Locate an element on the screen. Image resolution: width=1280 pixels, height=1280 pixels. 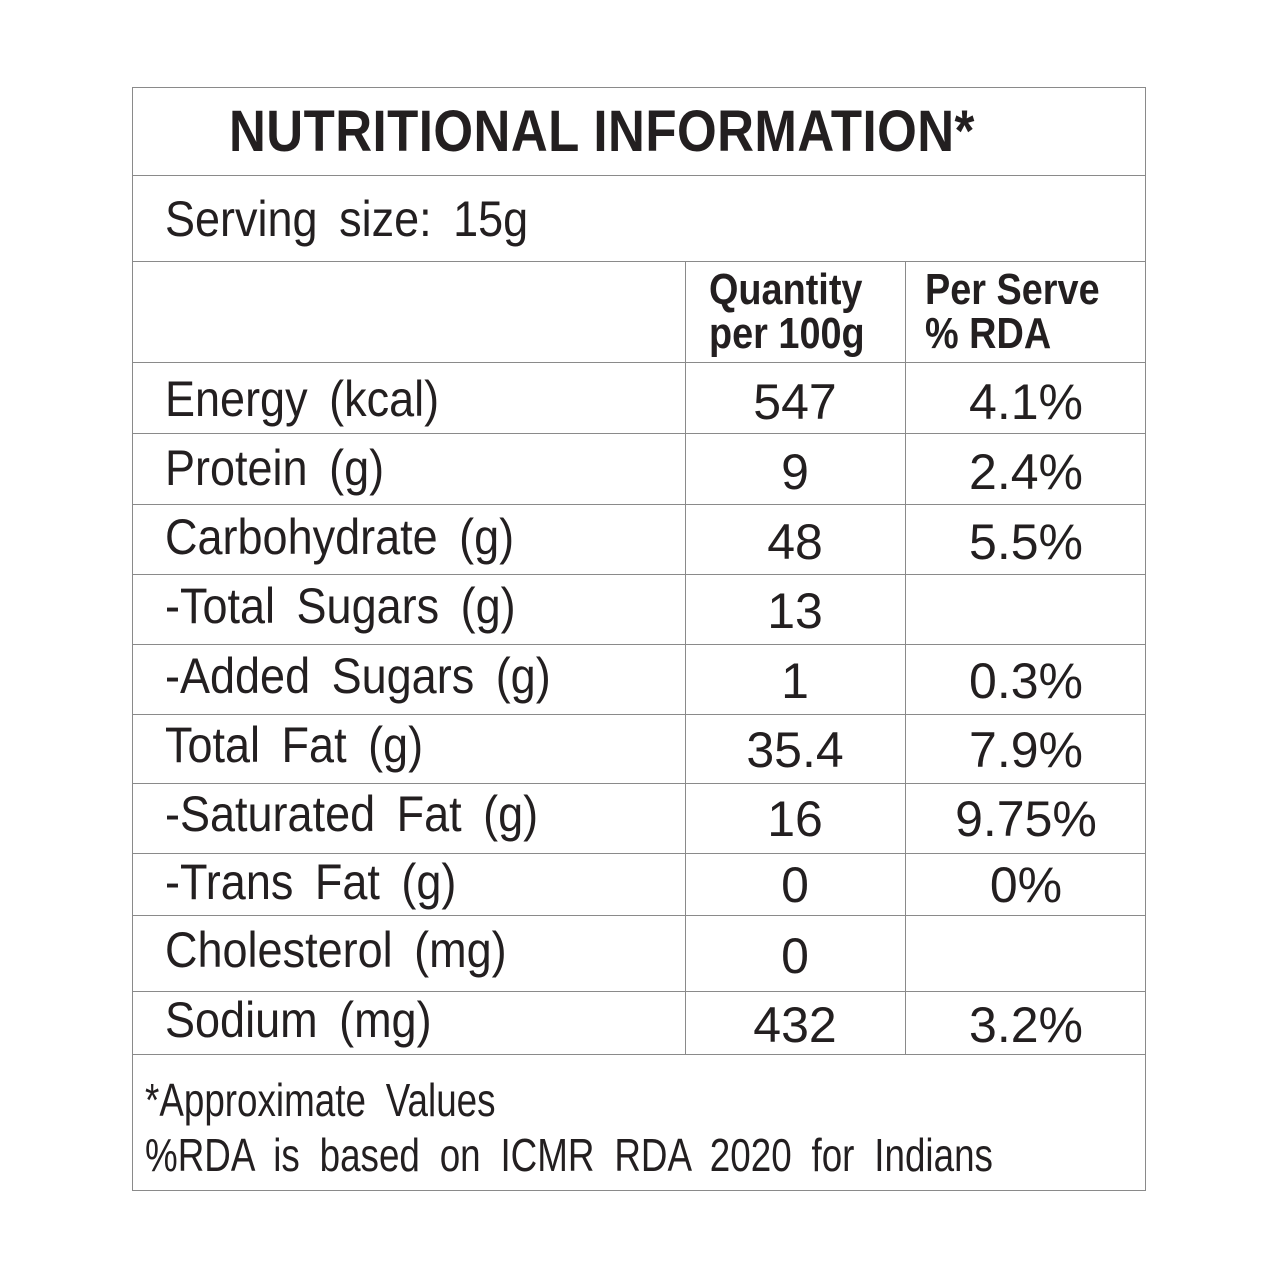
nutrient-name: -Saturated Fat (g) is located at coordinates (352, 814).